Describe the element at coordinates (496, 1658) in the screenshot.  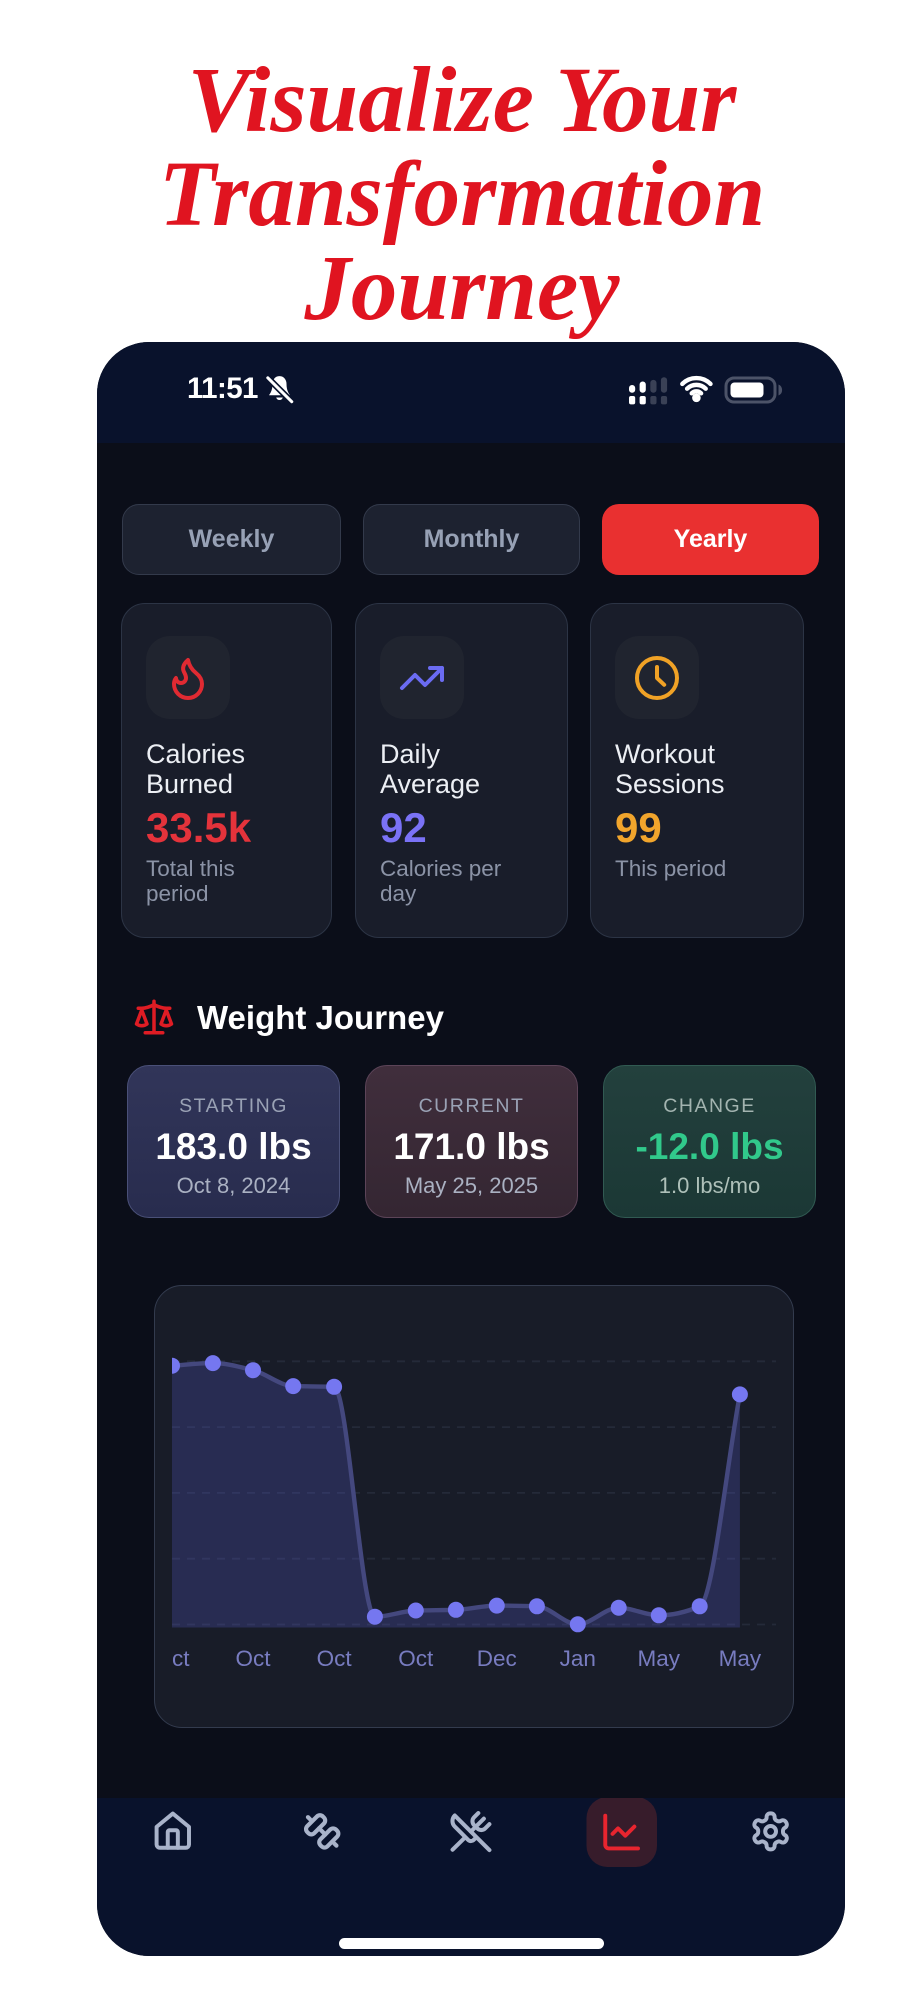
I see `svg-text: Dec` at that location.